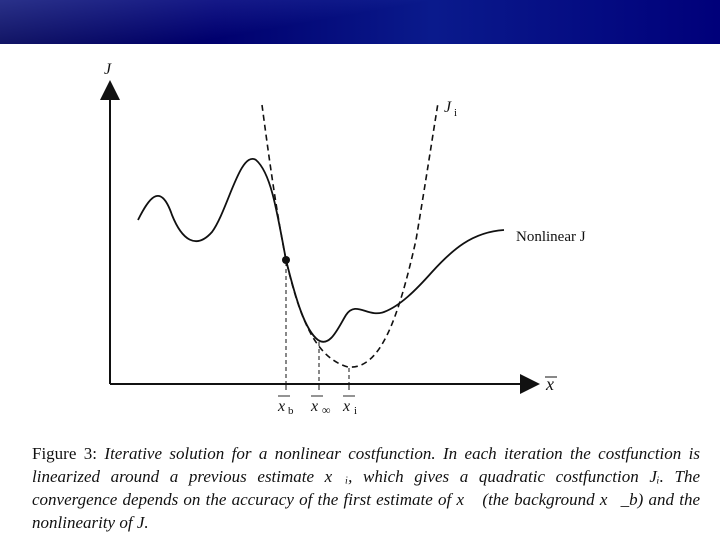 The image size is (720, 540). I want to click on nonlinear-curve-label: Nonlinear J, so click(551, 237).